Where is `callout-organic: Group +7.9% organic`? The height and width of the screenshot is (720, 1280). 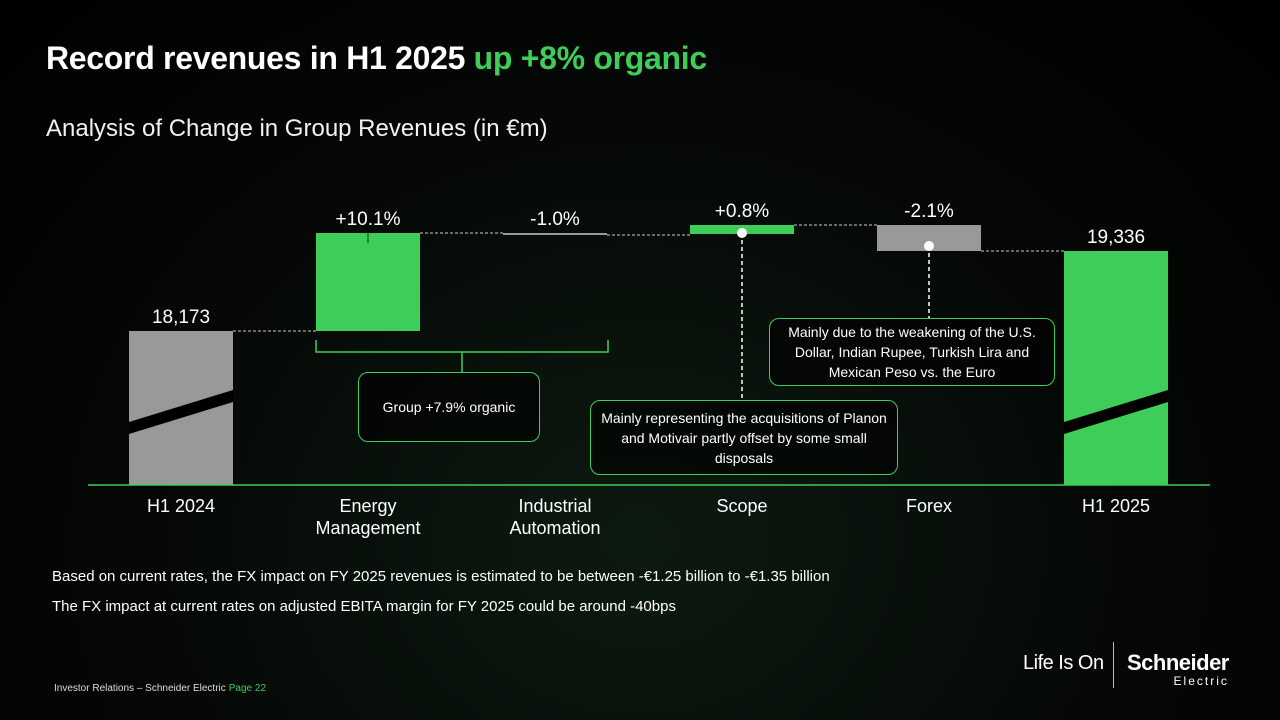 callout-organic: Group +7.9% organic is located at coordinates (449, 407).